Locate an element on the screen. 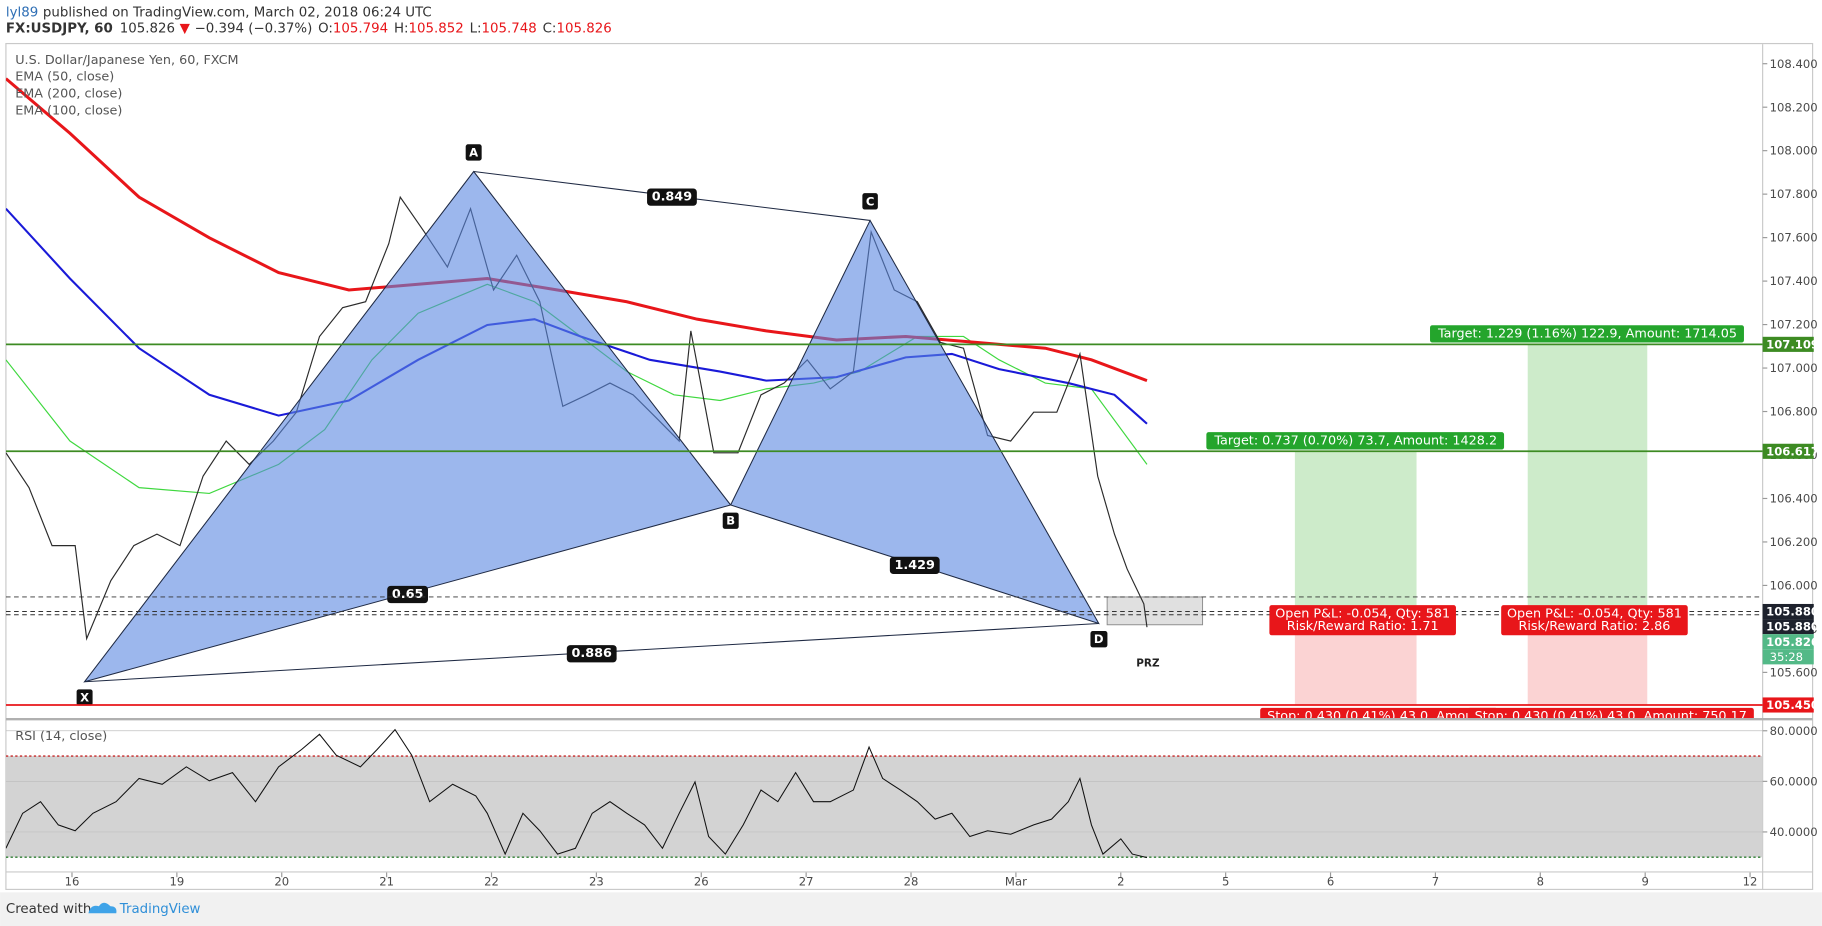 This screenshot has height=926, width=1822. point-label: D is located at coordinates (1099, 639).